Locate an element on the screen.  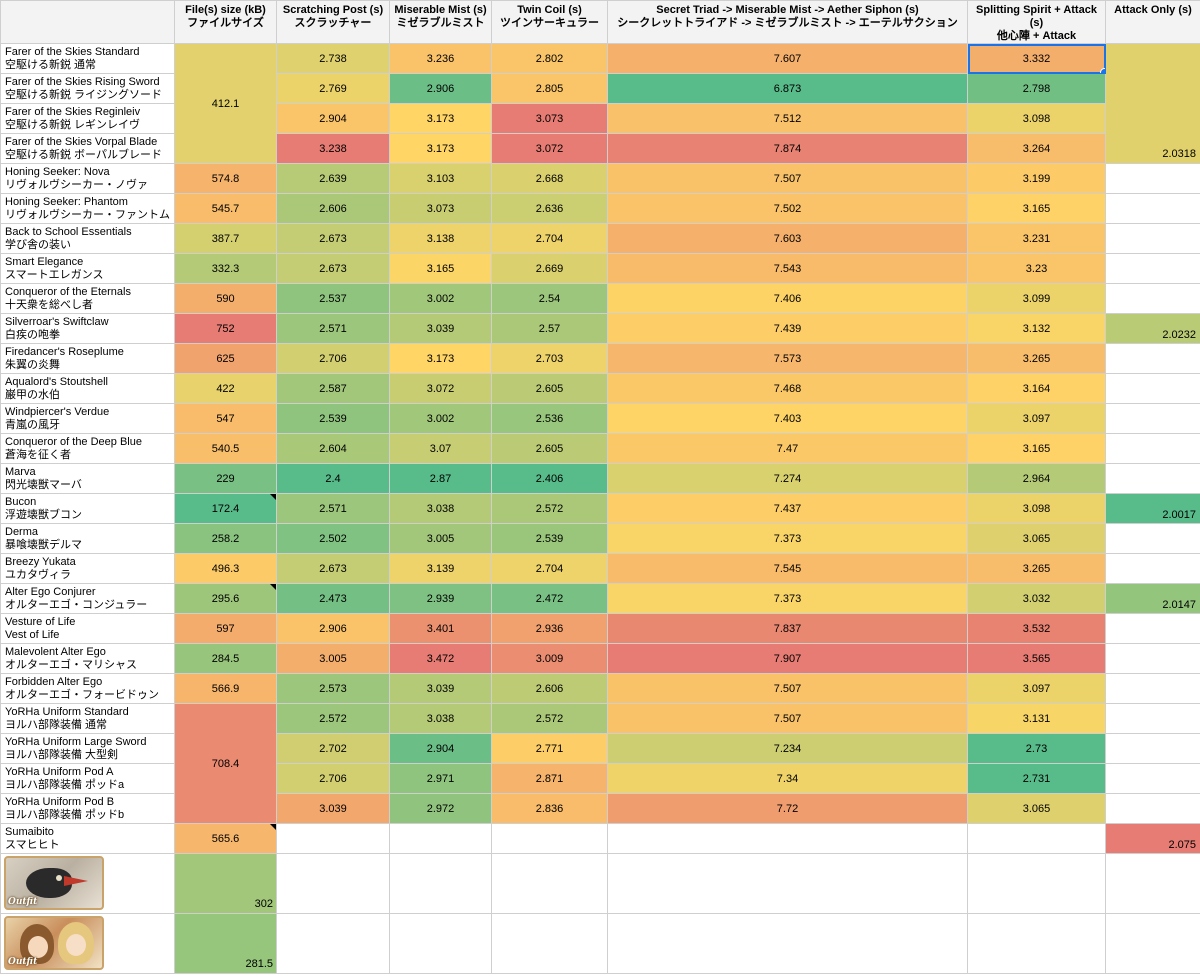
twin-time-cell is located at coordinates (549, 838).